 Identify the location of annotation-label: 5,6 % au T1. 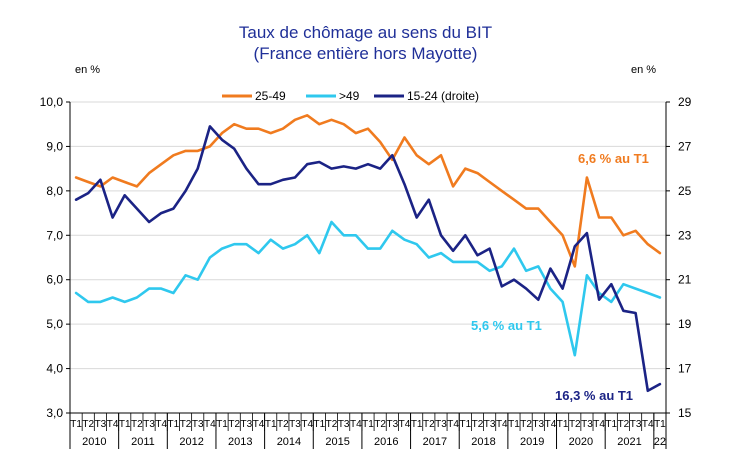
(506, 325).